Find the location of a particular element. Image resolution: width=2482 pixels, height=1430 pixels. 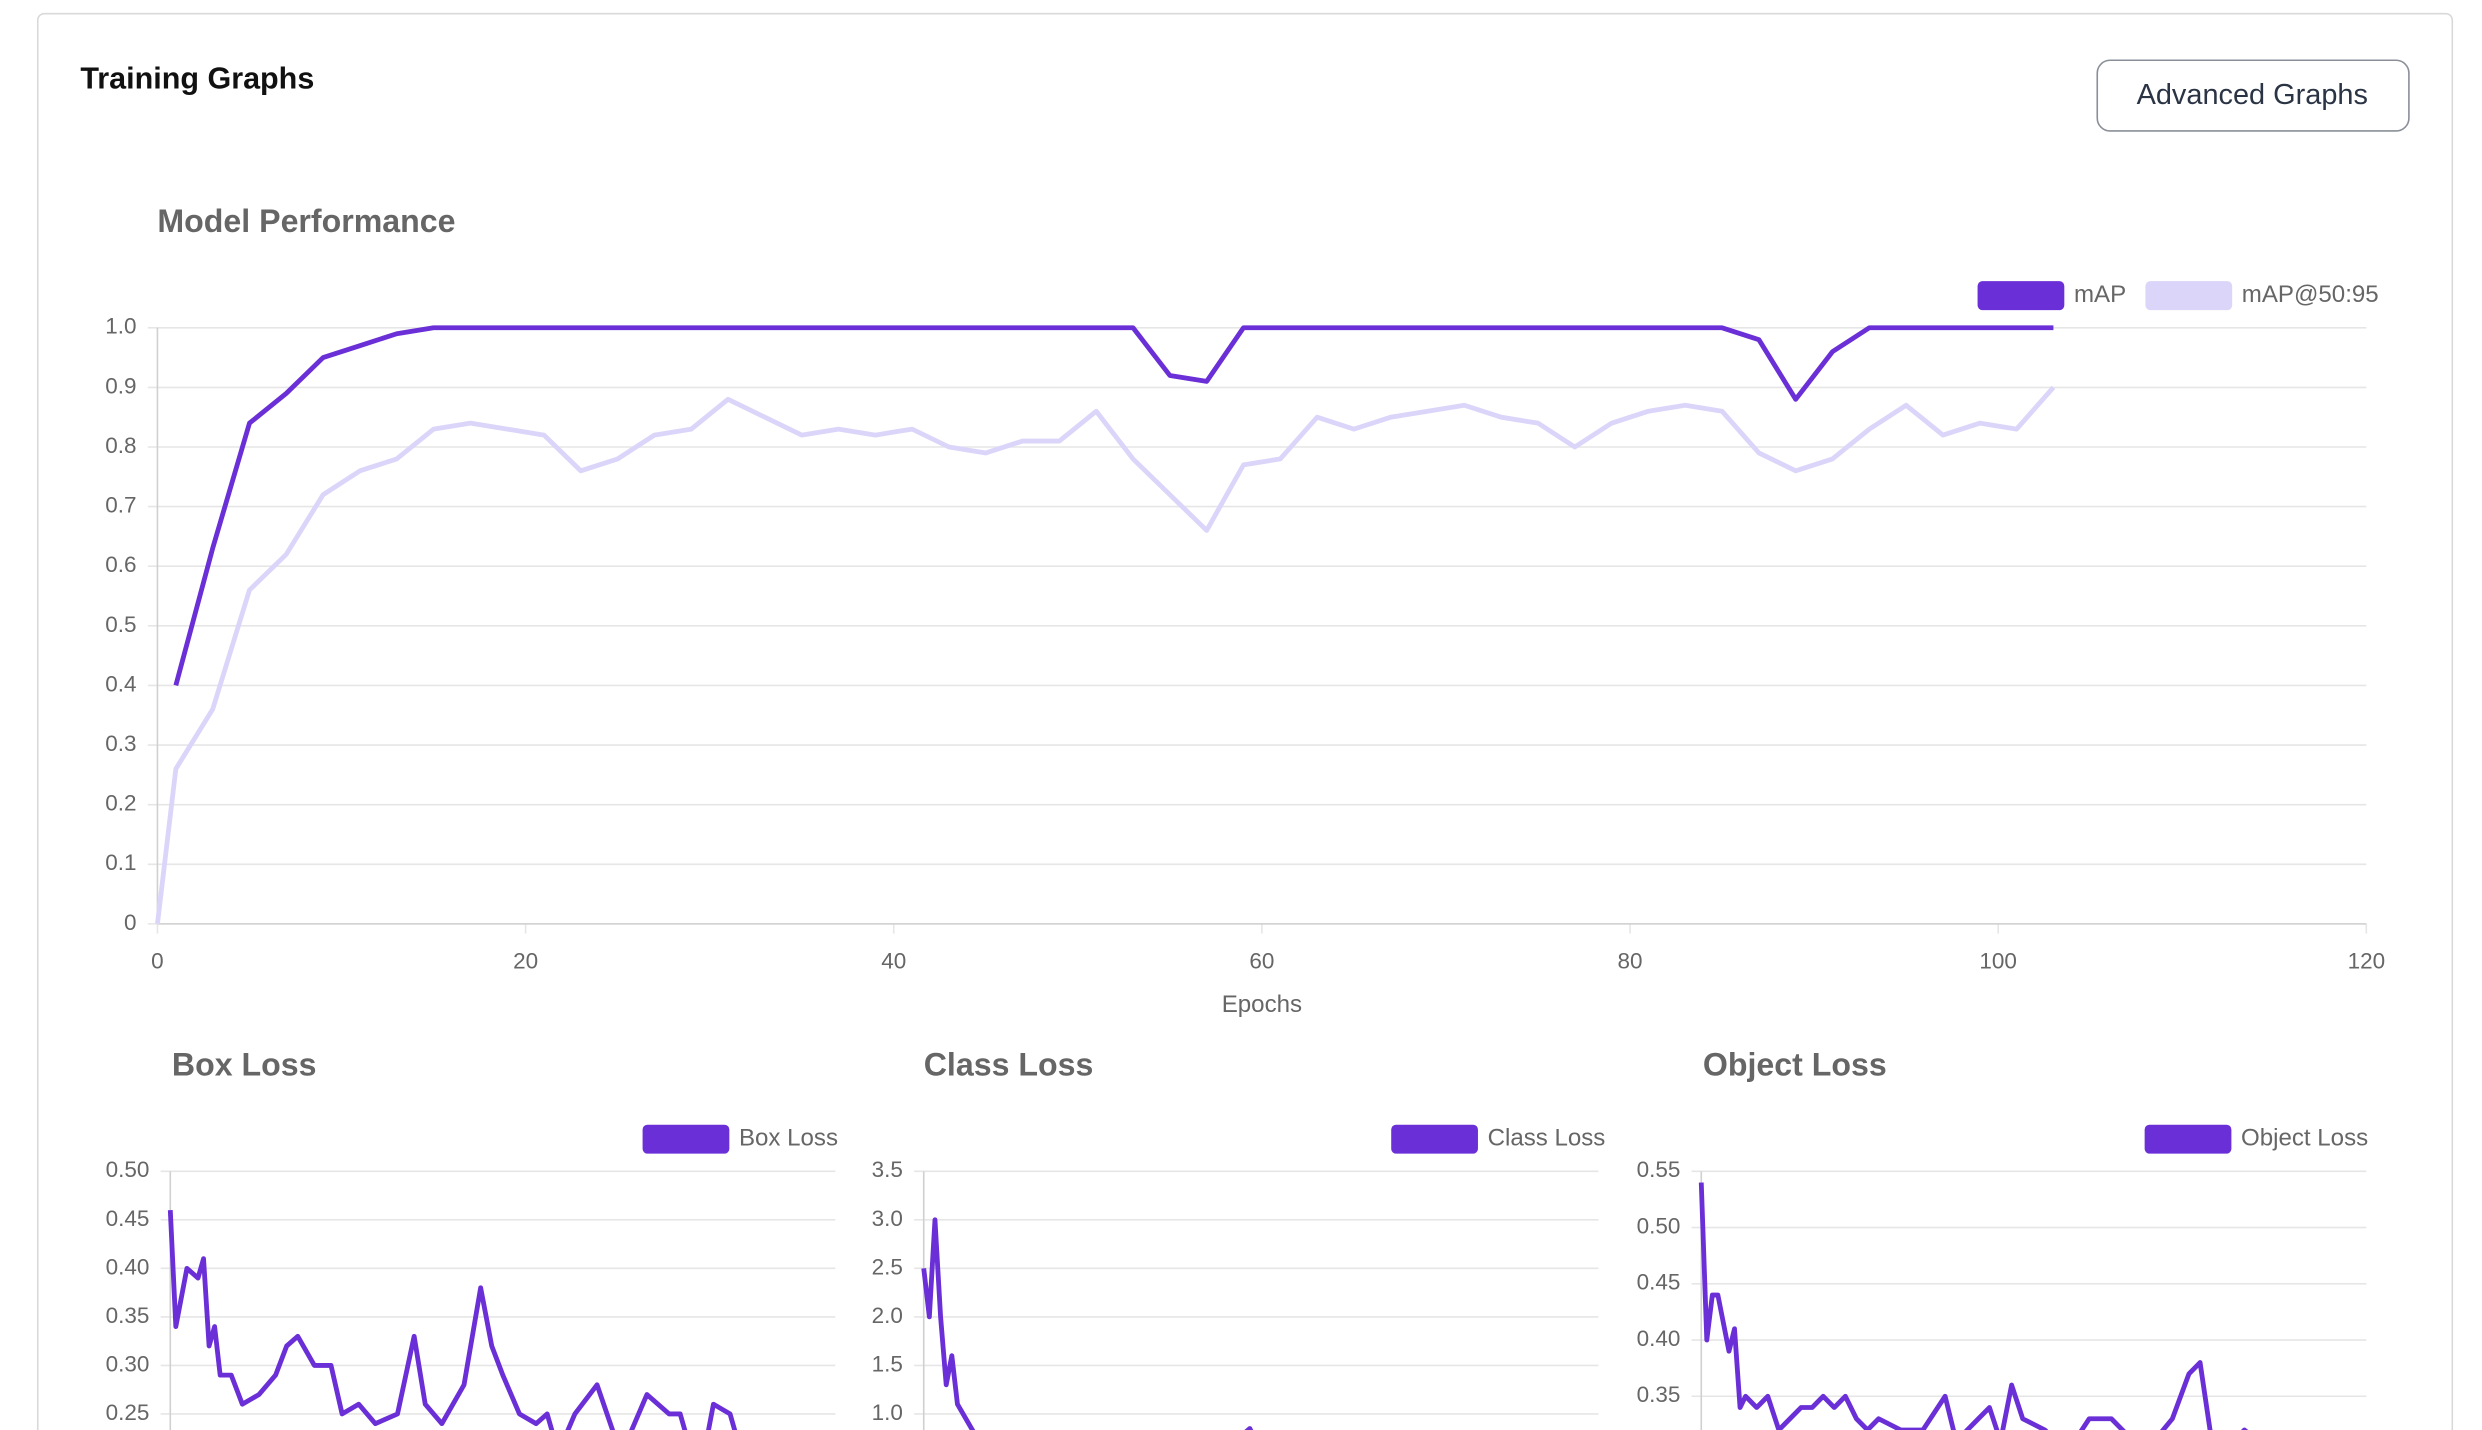

button-frame is located at coordinates (2253, 95).